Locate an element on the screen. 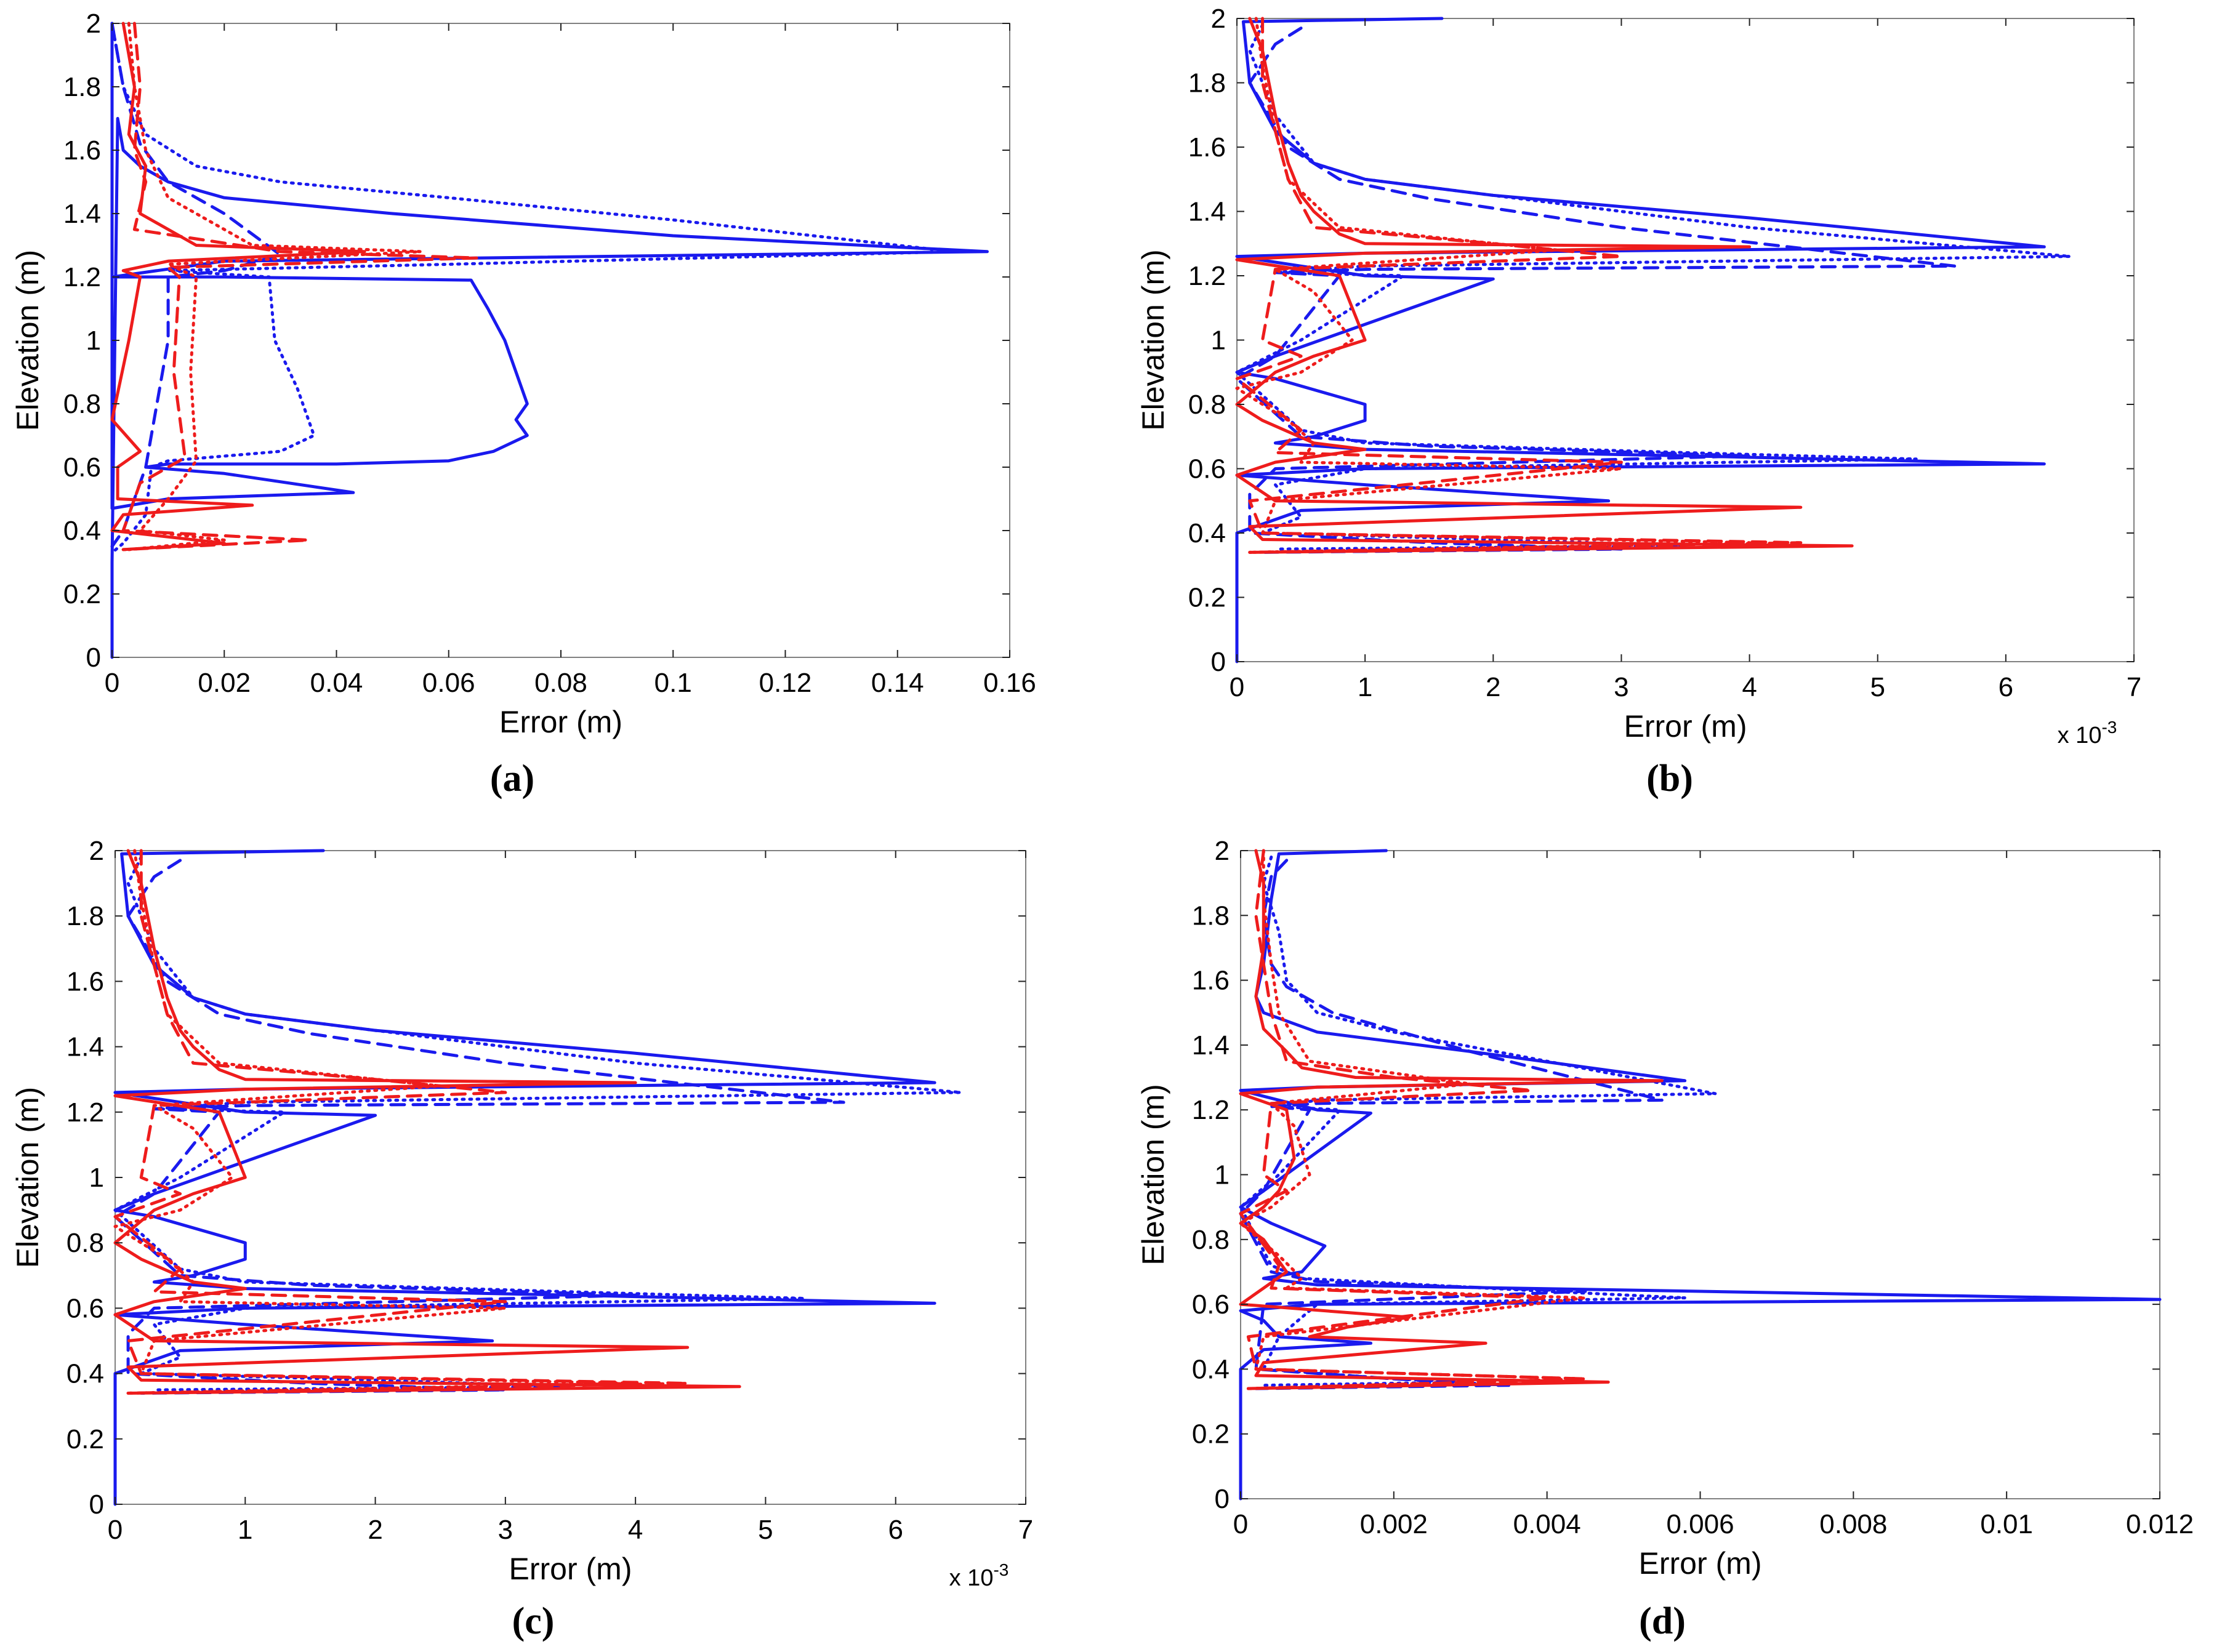 The width and height of the screenshot is (2214, 1652). x-tick-label: 6 is located at coordinates (895, 1530).